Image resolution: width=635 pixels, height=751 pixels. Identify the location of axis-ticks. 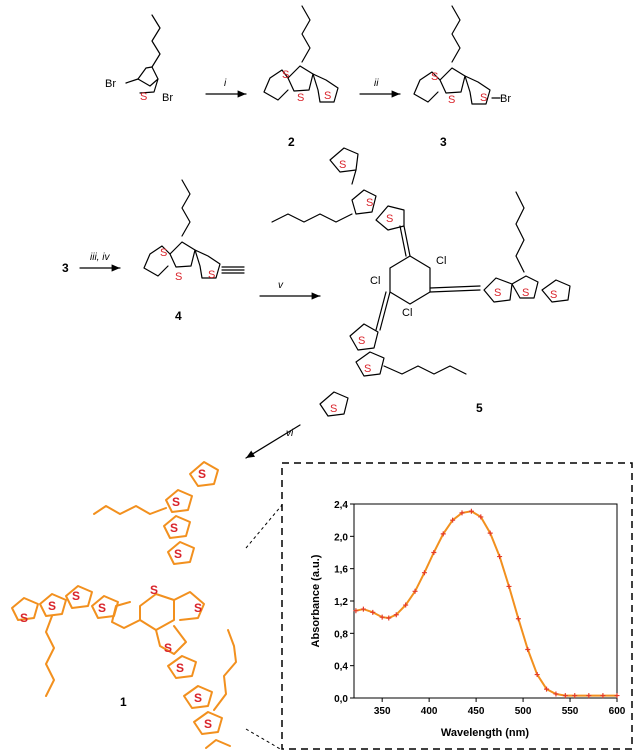
(484, 602).